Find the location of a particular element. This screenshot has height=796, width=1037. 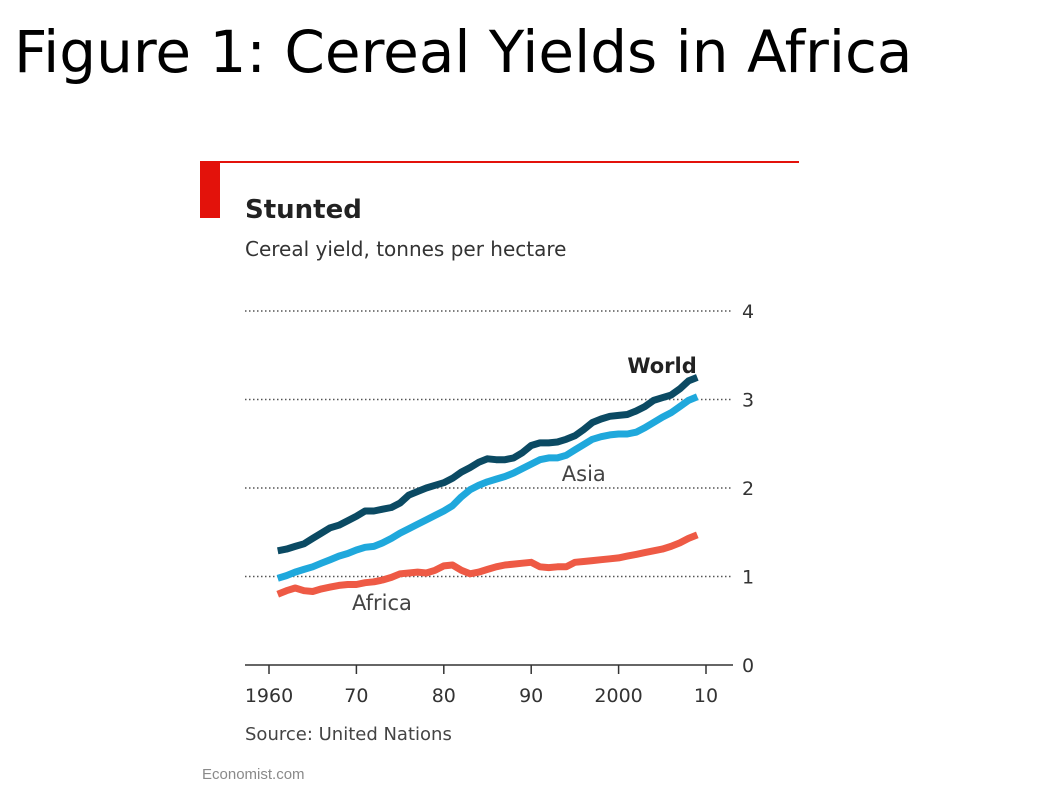

x-tick-label: 70 is located at coordinates (356, 696).